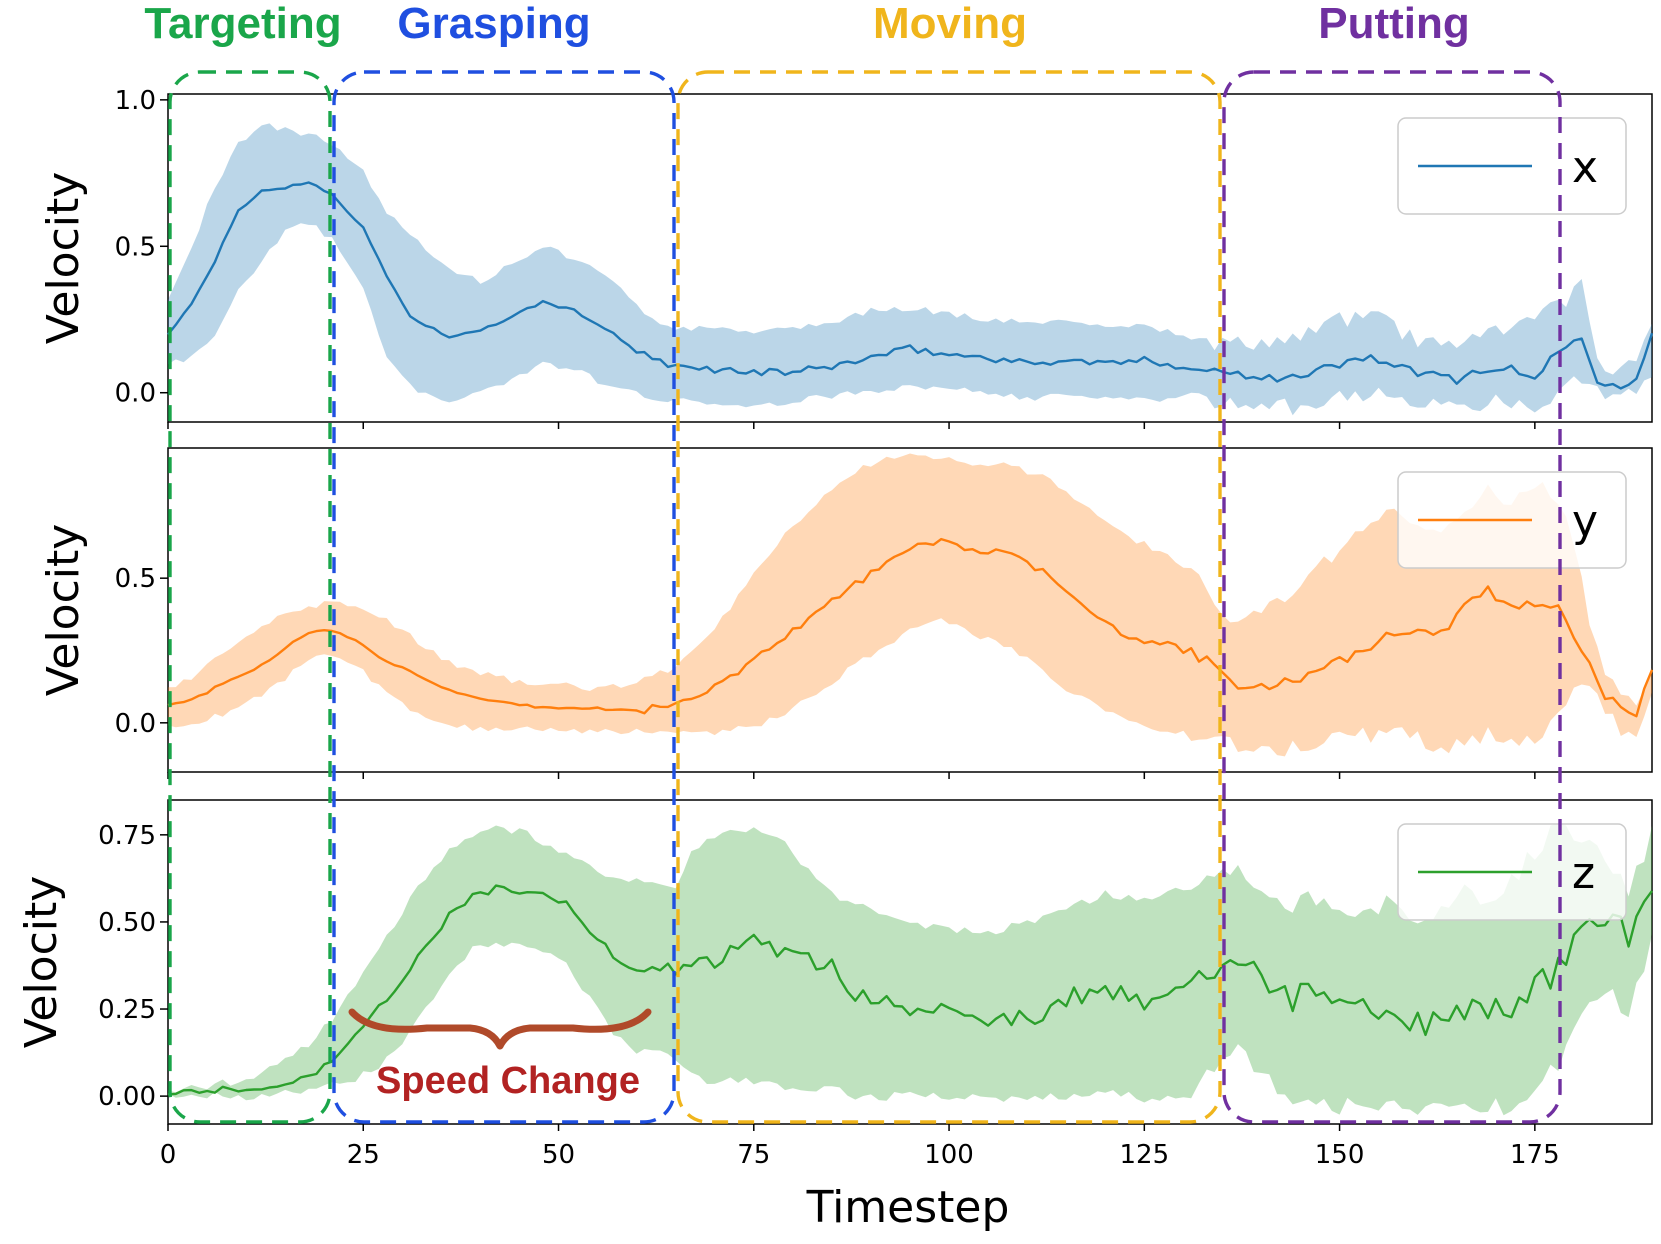 The image size is (1661, 1244). I want to click on xtick-label-6: 150, so click(1340, 1155).